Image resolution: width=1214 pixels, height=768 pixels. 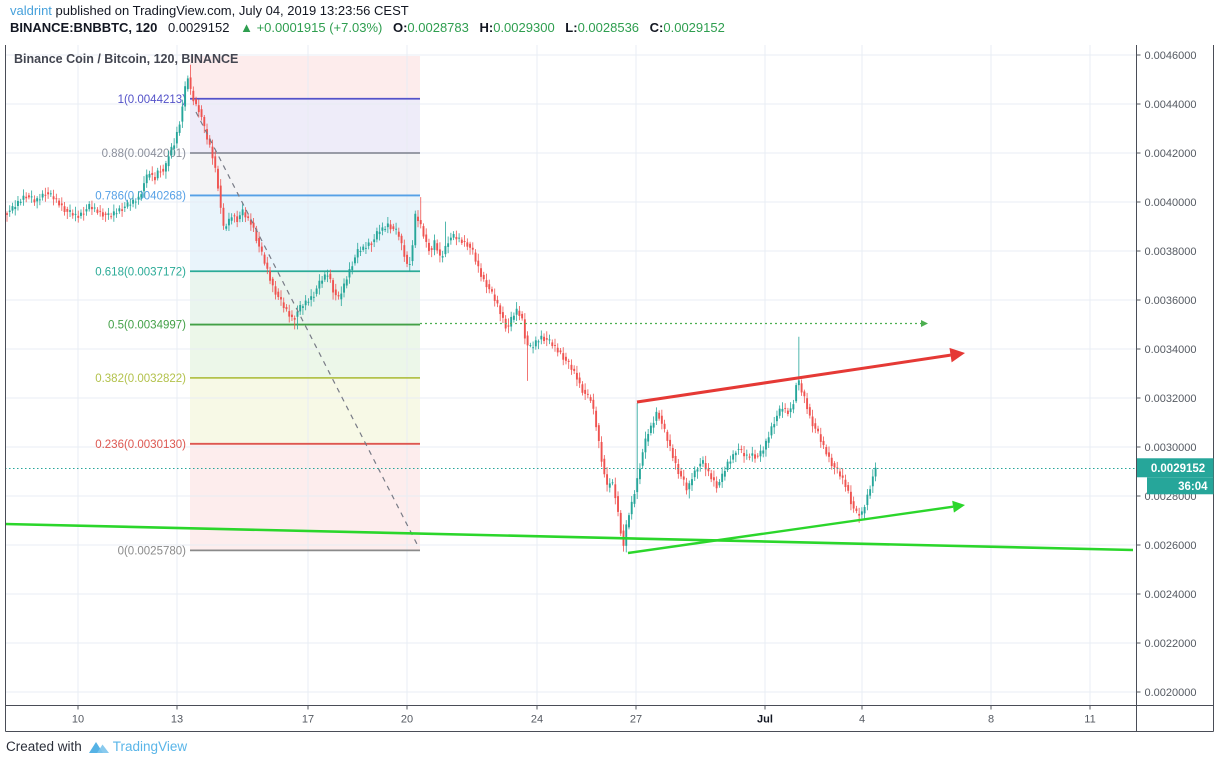 What do you see at coordinates (246, 27) in the screenshot?
I see `up-triangle-icon: ▲` at bounding box center [246, 27].